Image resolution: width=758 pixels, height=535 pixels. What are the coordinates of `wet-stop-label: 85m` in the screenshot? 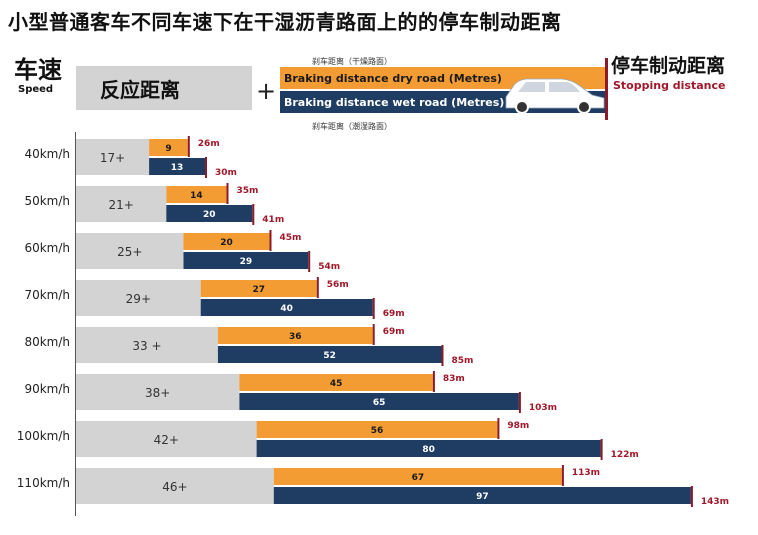 It's located at (463, 361).